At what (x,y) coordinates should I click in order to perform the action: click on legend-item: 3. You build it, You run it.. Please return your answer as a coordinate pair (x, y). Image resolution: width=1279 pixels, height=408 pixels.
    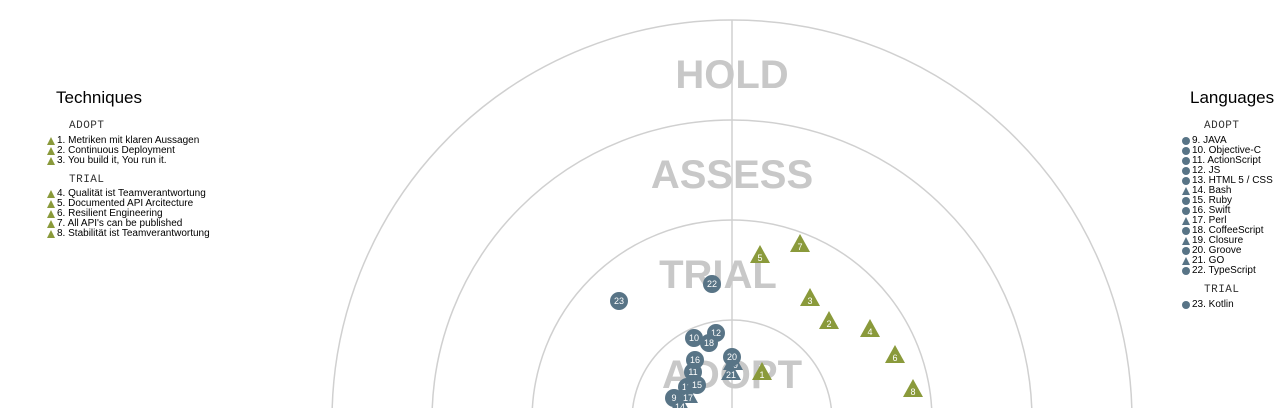
    Looking at the image, I should click on (107, 161).